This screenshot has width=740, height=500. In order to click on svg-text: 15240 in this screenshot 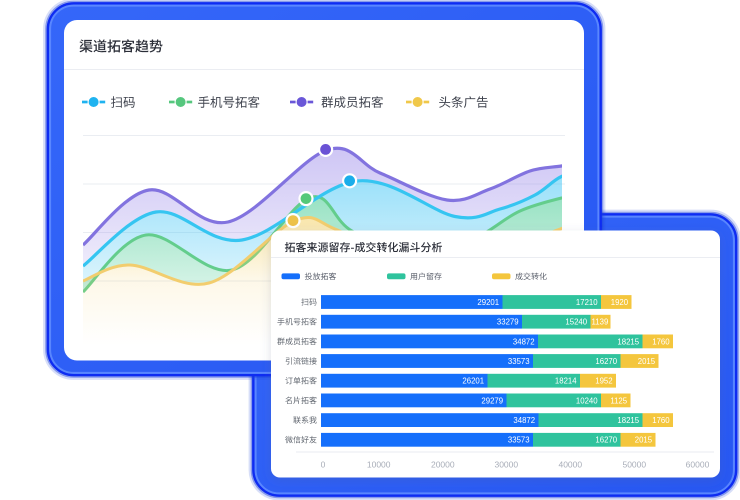, I will do `click(576, 322)`.